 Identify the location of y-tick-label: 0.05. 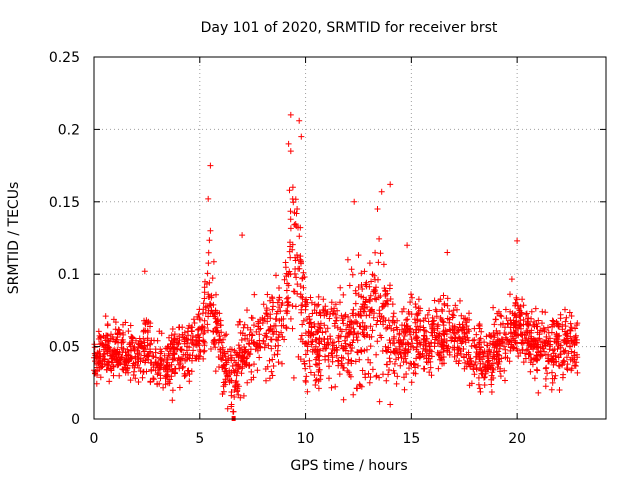
(64, 348).